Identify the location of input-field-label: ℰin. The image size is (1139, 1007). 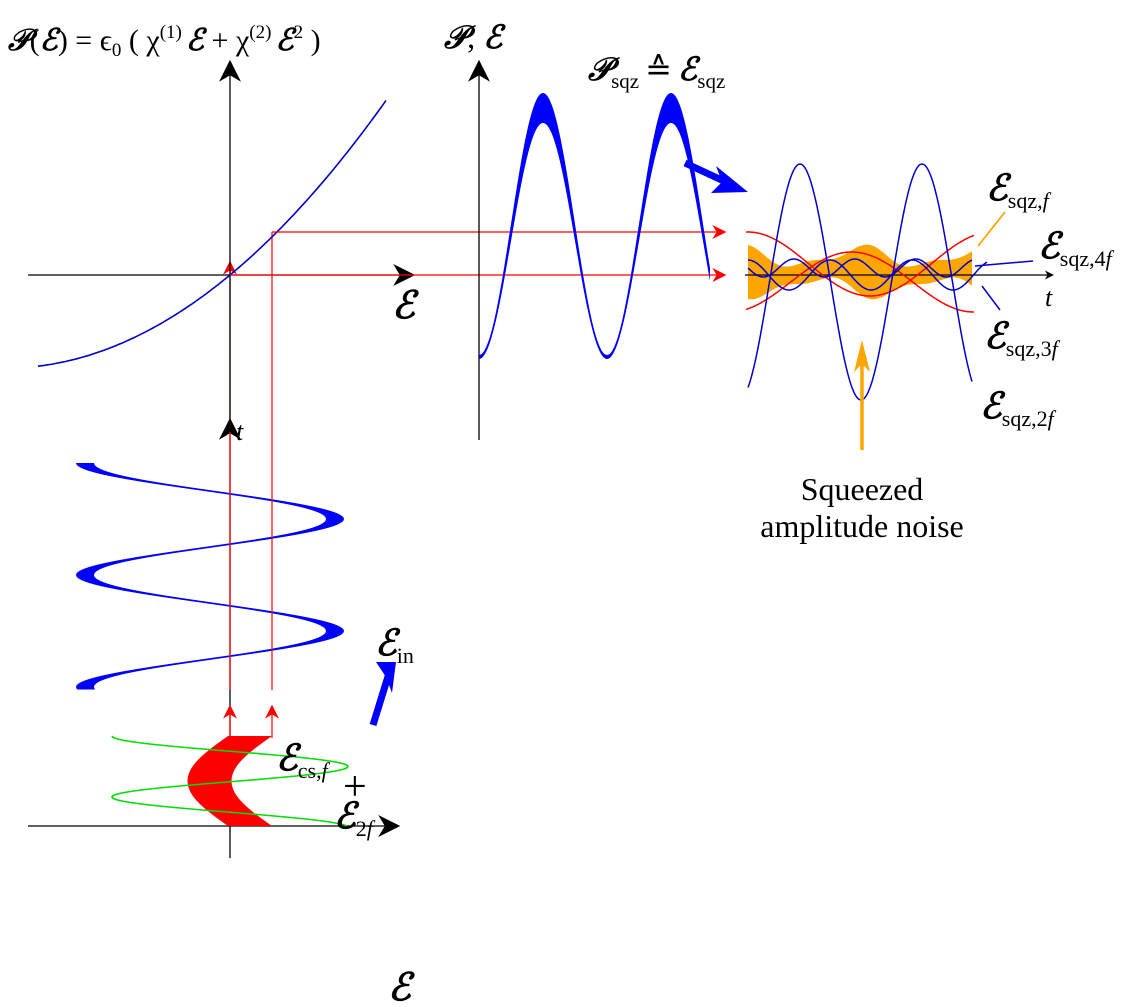
(394, 645).